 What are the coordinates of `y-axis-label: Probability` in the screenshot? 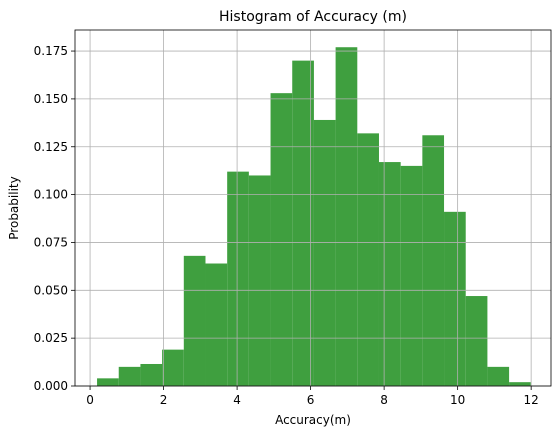 It's located at (14, 207).